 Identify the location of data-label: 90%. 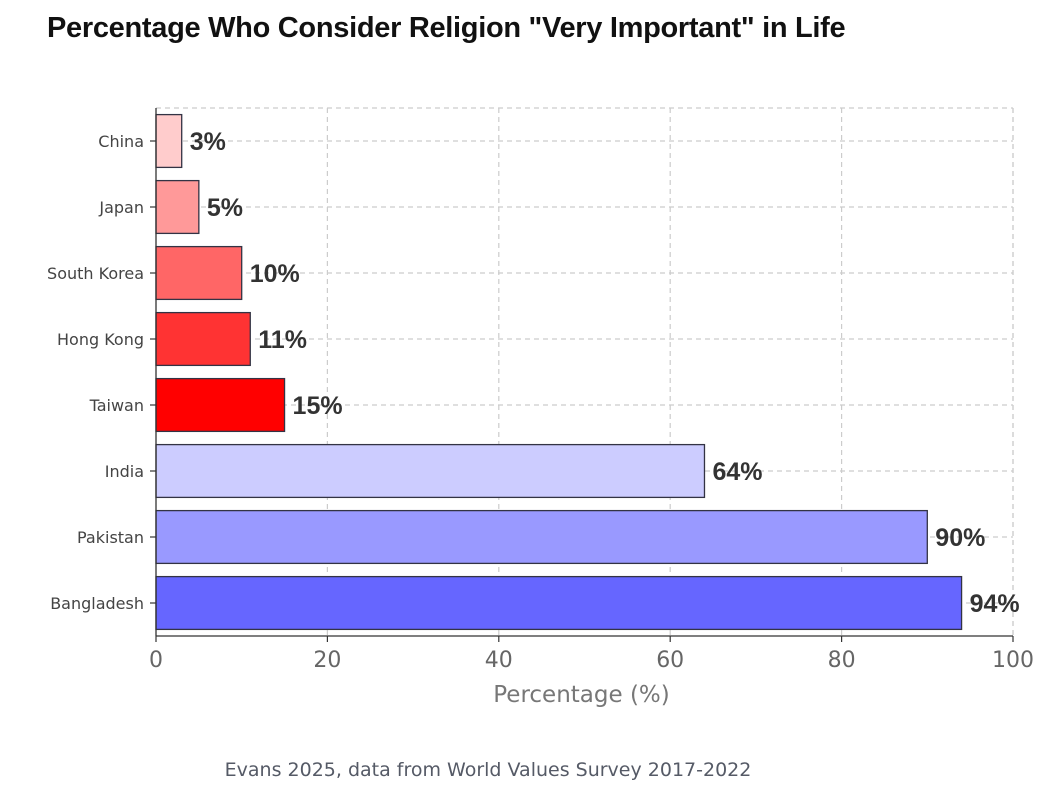
(960, 538).